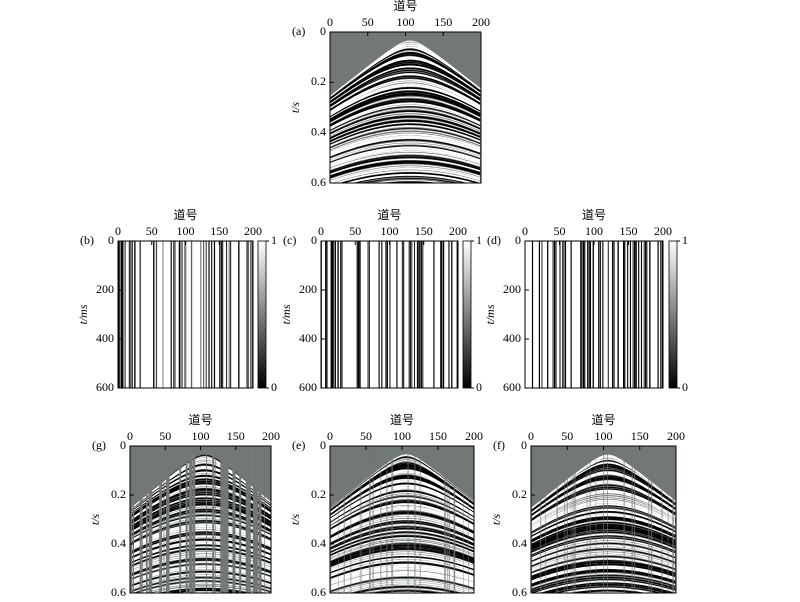 Image resolution: width=800 pixels, height=602 pixels. What do you see at coordinates (474, 436) in the screenshot?
I see `x-tick-label: 200` at bounding box center [474, 436].